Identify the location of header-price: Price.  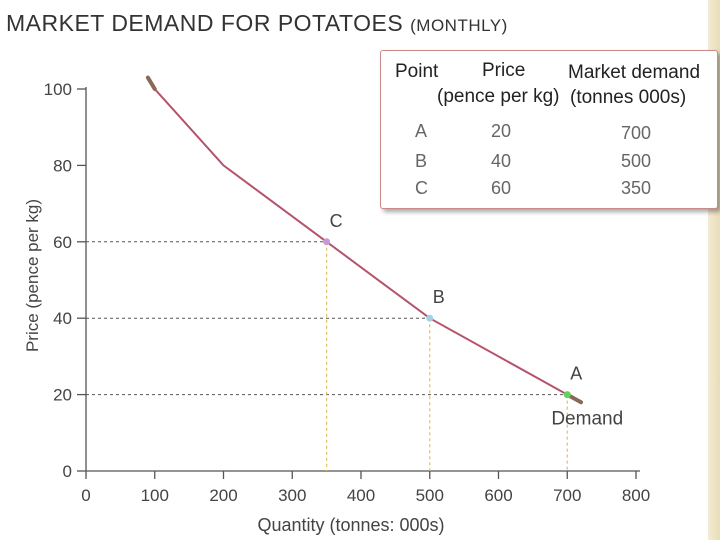
(504, 70).